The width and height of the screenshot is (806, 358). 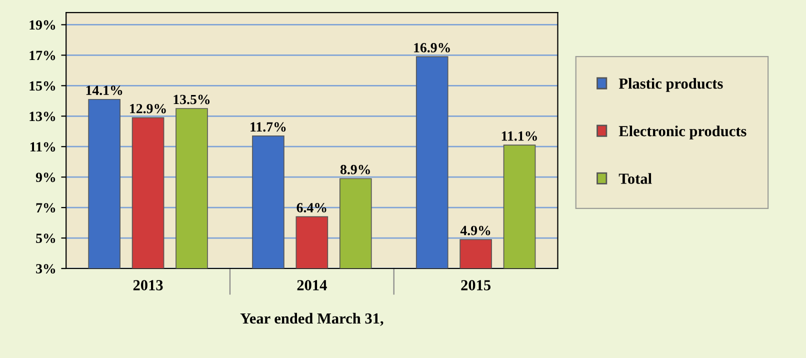 What do you see at coordinates (46, 239) in the screenshot?
I see `y-tick-label: 5%` at bounding box center [46, 239].